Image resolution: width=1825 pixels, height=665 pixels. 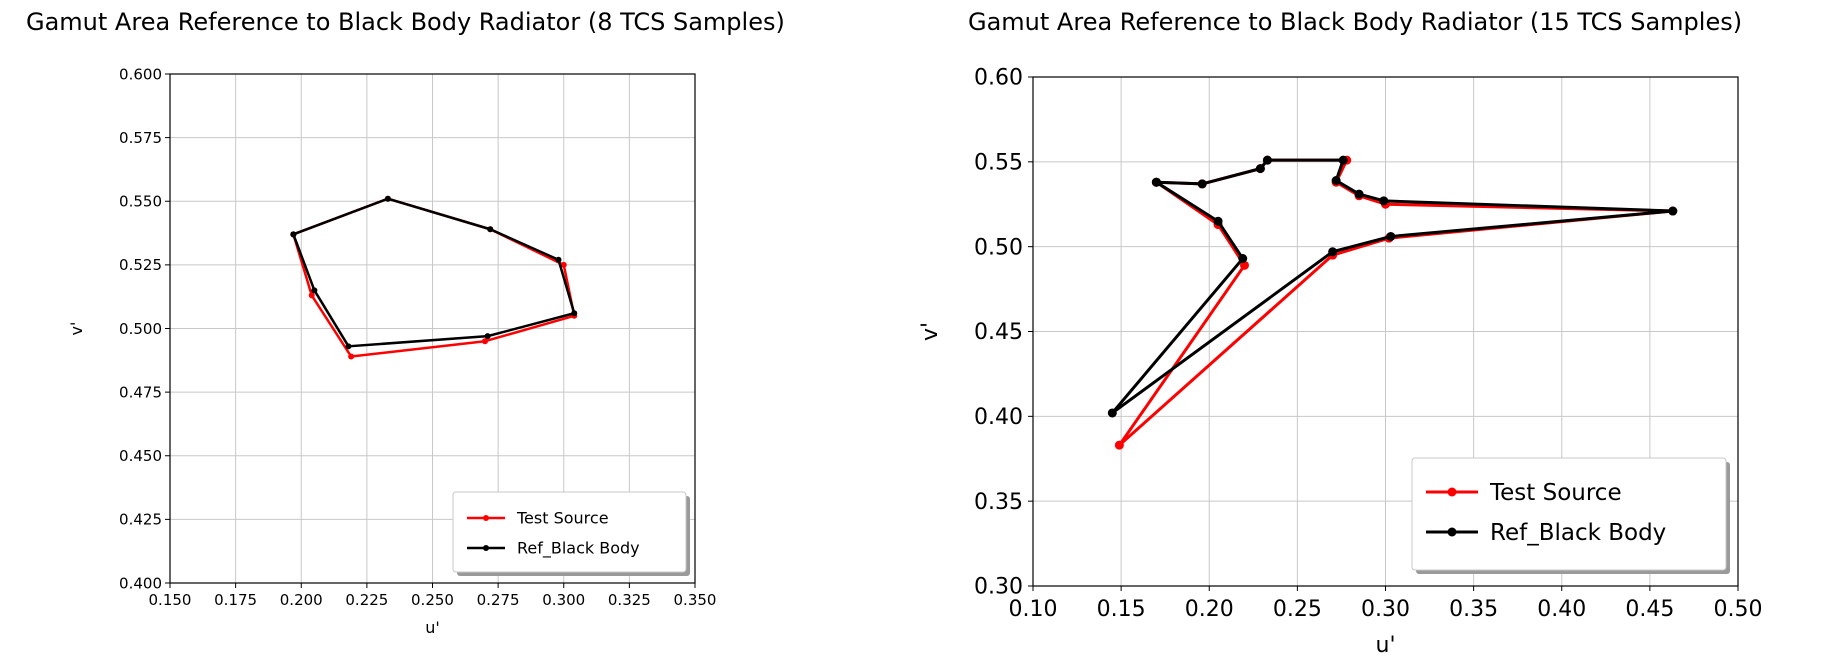 What do you see at coordinates (140, 202) in the screenshot?
I see `y-tick-label: 0.550` at bounding box center [140, 202].